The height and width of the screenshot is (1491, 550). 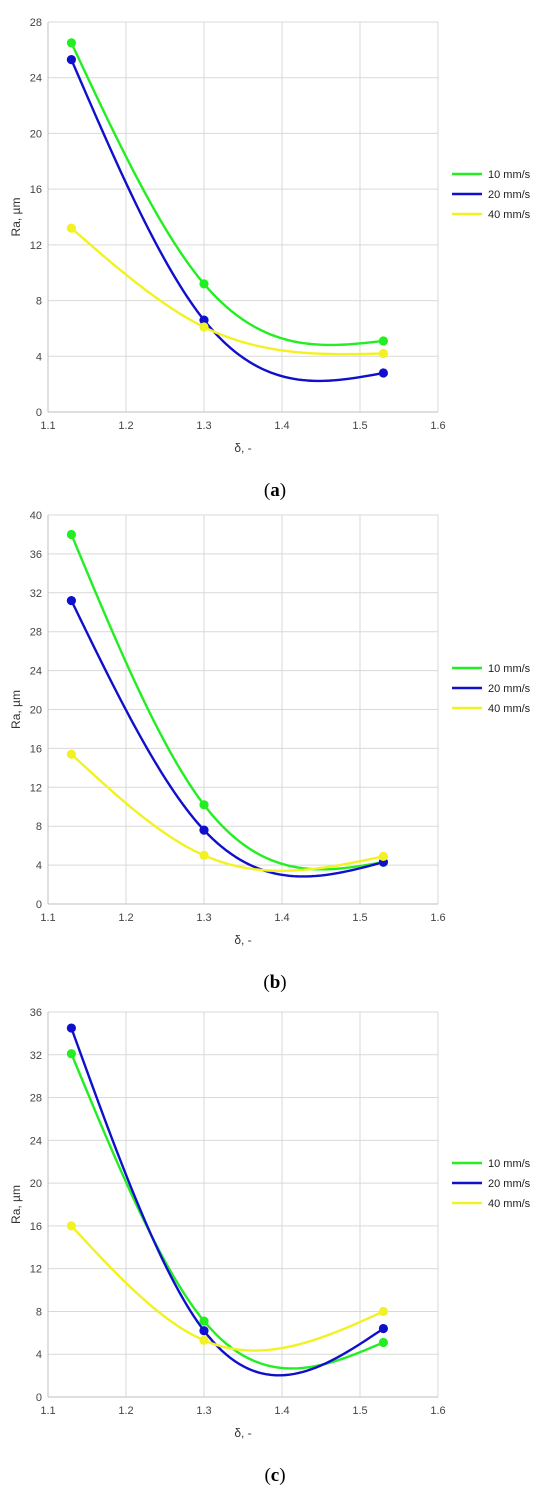 I want to click on panel-caption: (b), so click(x=274, y=982).